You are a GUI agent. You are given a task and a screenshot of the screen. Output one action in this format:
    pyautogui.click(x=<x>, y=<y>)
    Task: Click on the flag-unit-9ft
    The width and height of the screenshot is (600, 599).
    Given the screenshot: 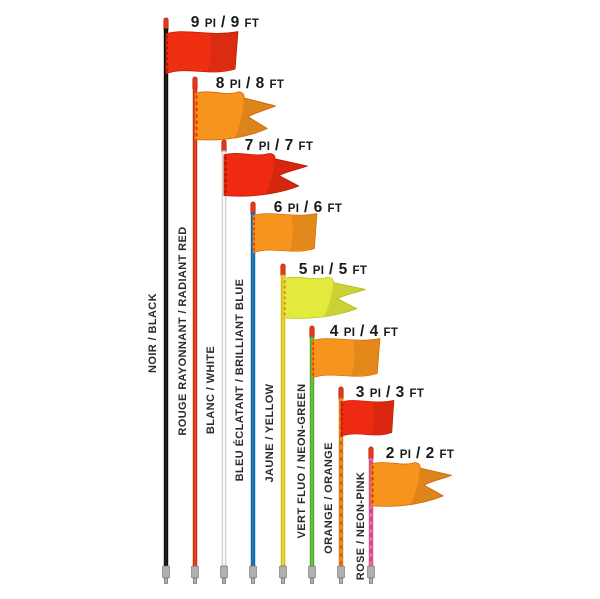 What is the action you would take?
    pyautogui.click(x=200, y=300)
    